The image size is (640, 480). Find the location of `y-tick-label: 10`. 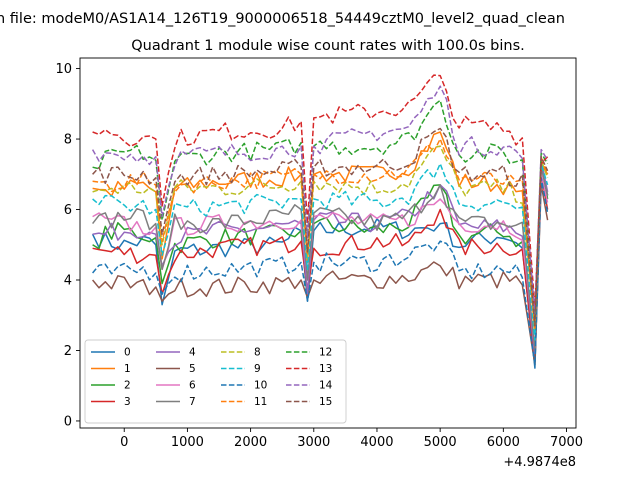

y-tick-label: 10 is located at coordinates (63, 69).